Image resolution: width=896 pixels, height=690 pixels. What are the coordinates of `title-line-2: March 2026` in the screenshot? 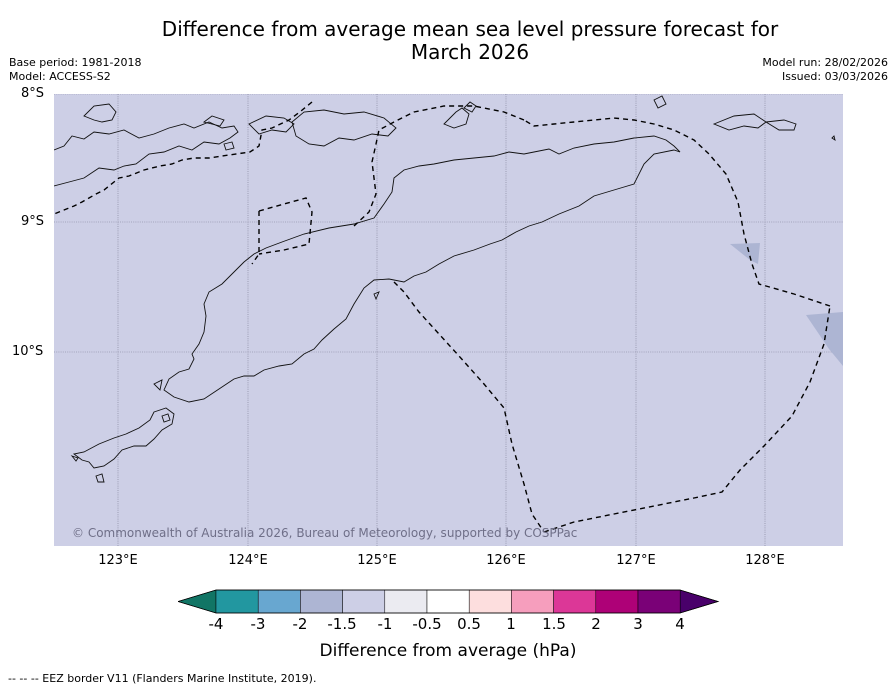 It's located at (470, 52).